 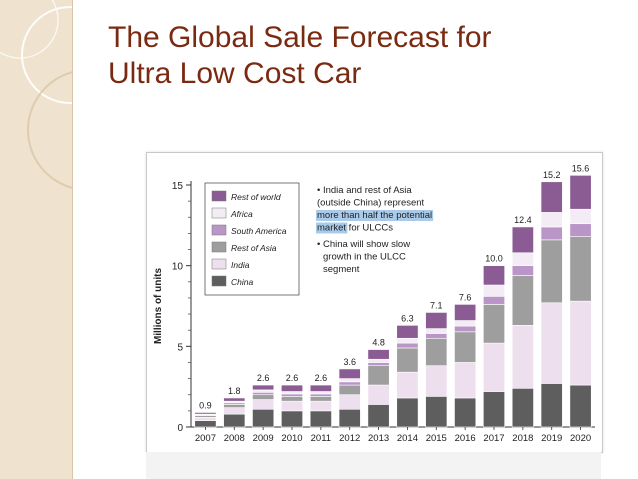 What do you see at coordinates (300, 37) in the screenshot?
I see `slide-title-line-1: The Global Sale Forecast for` at bounding box center [300, 37].